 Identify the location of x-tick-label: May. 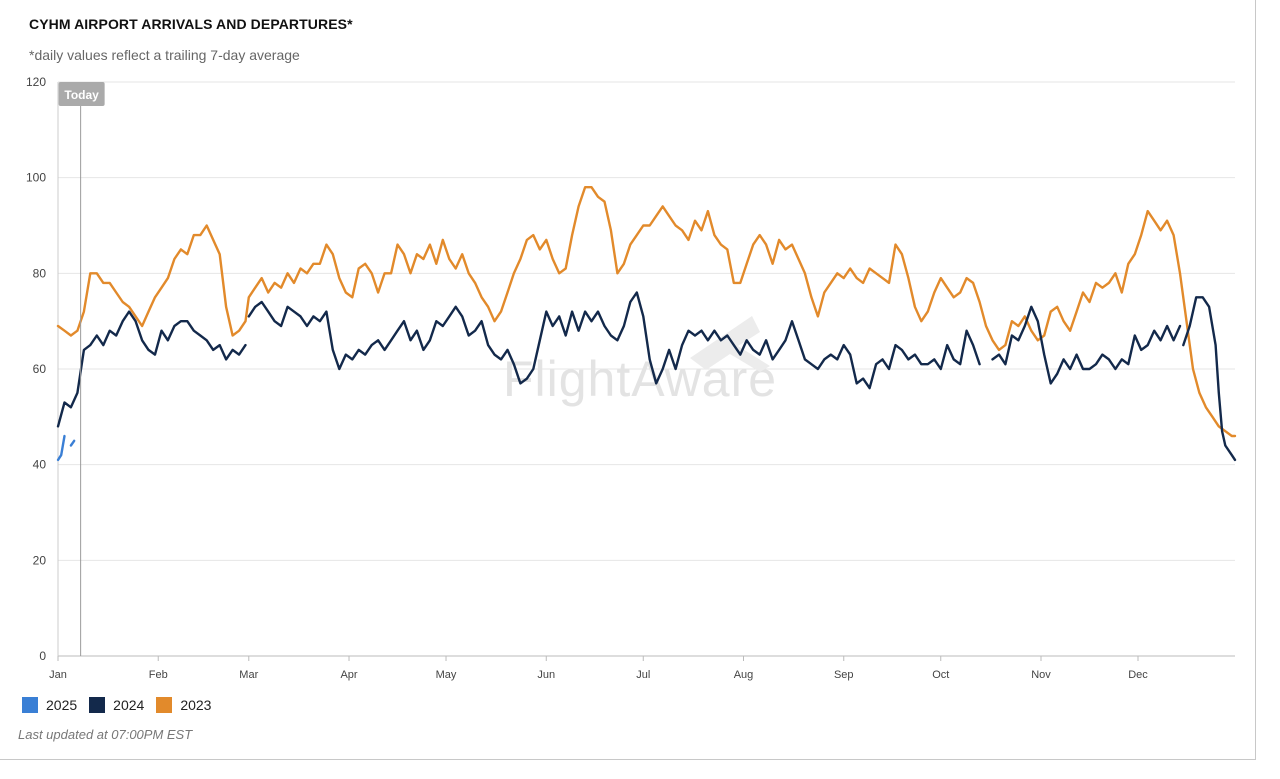
(446, 675).